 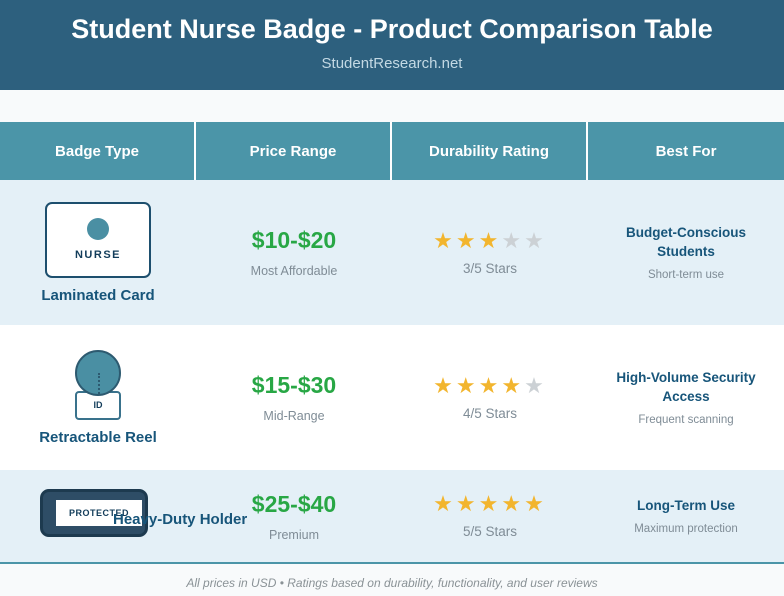 What do you see at coordinates (99, 513) in the screenshot?
I see `protected-window-icon: PROTECTED` at bounding box center [99, 513].